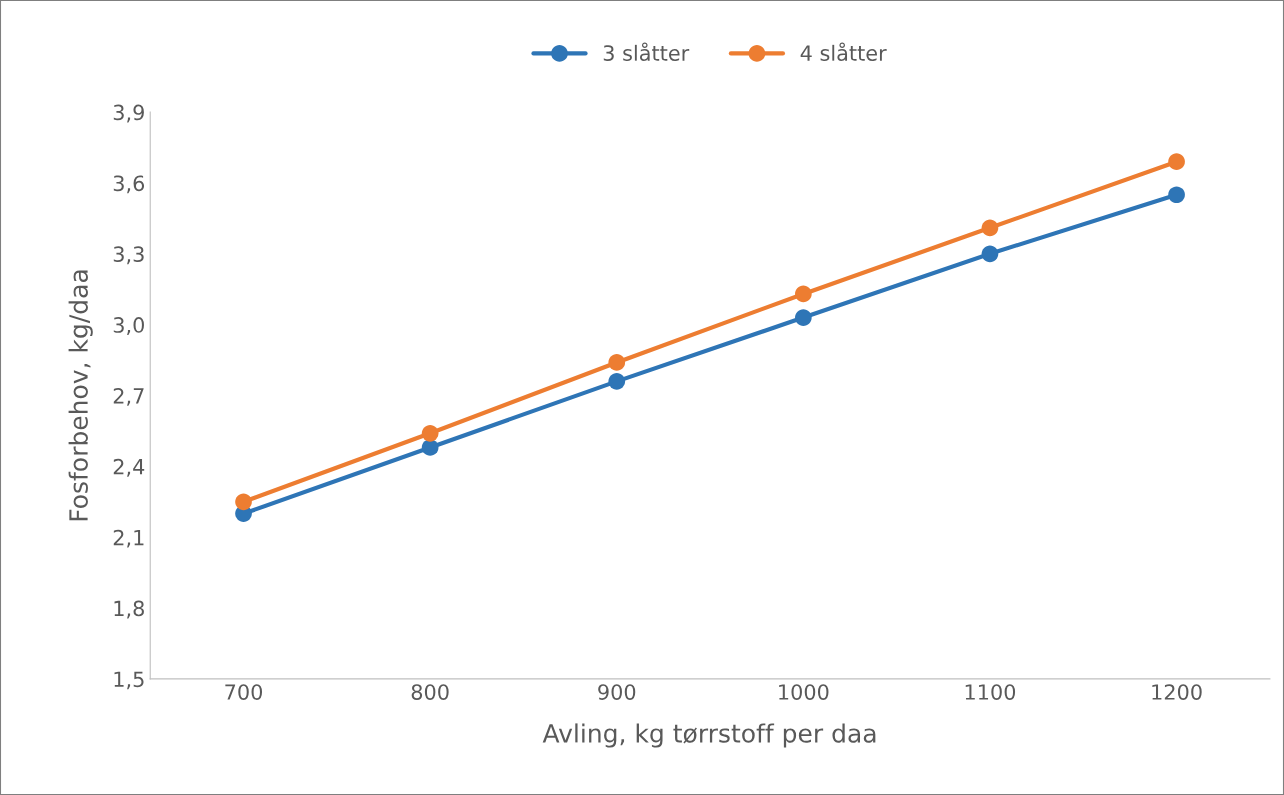 The height and width of the screenshot is (795, 1284). Describe the element at coordinates (244, 692) in the screenshot. I see `x-tick-label: 700` at that location.